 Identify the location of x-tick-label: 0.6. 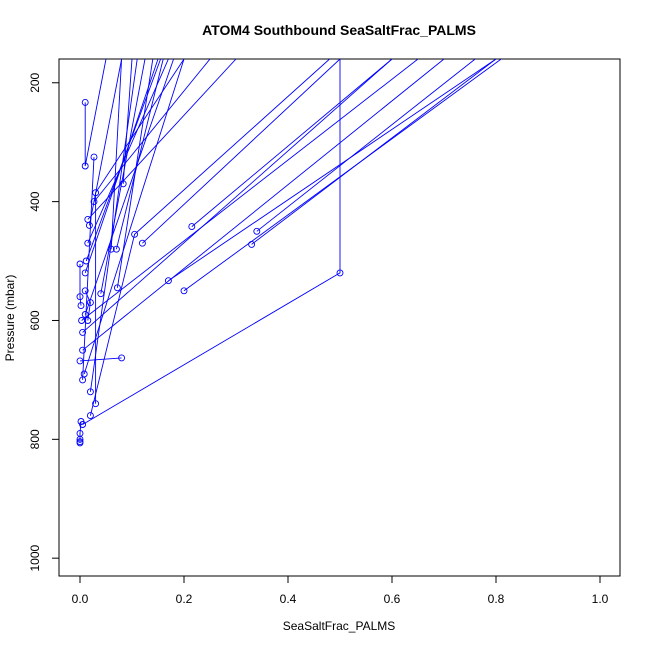
(392, 599).